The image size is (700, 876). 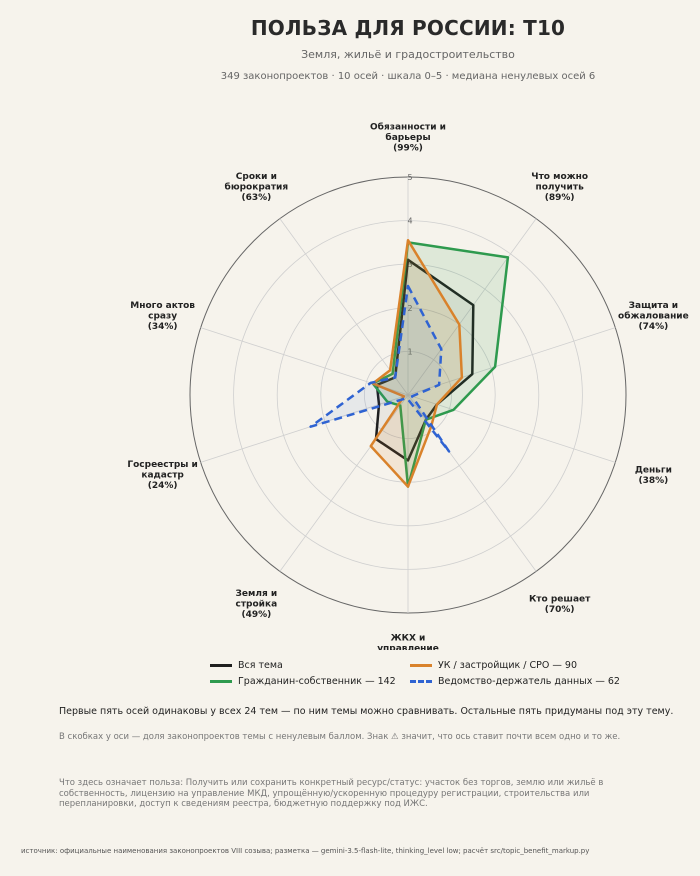 What do you see at coordinates (408, 641) in the screenshot?
I see `axis-label: ЖКХ иуправлениеМКД(38%)` at bounding box center [408, 641].